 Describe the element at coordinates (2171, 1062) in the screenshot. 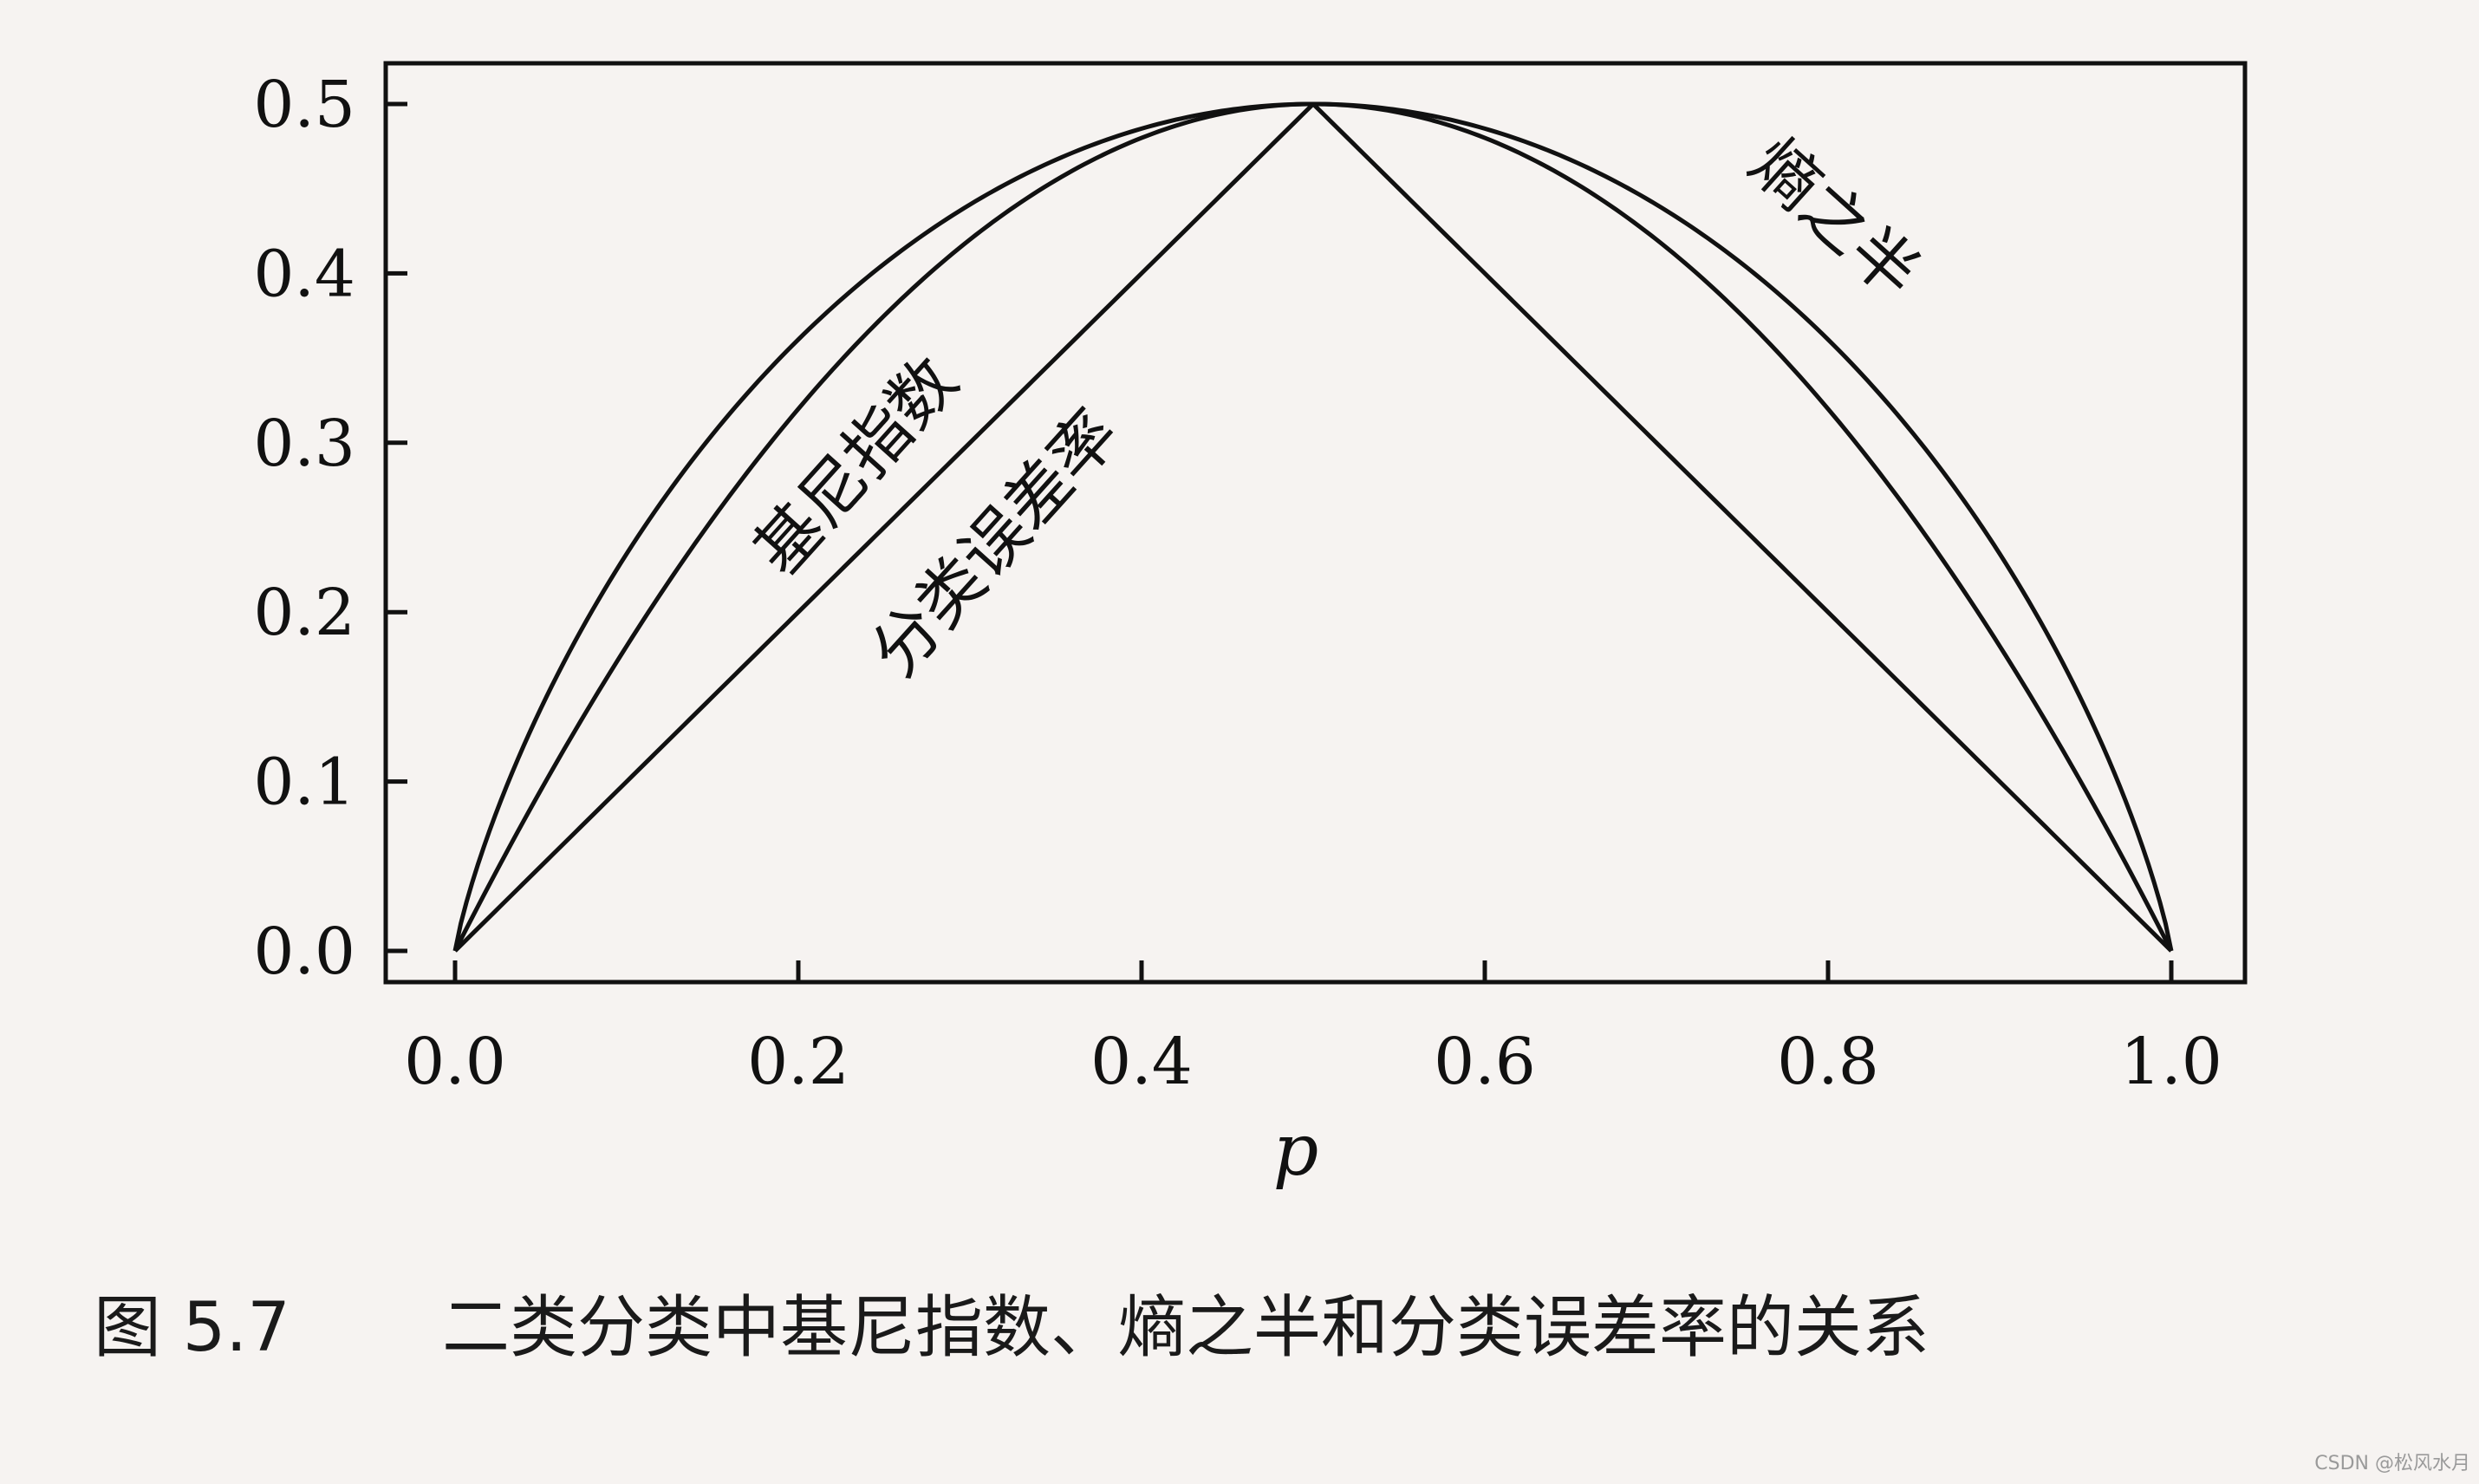

I see `x-tick-label: 1.0` at that location.